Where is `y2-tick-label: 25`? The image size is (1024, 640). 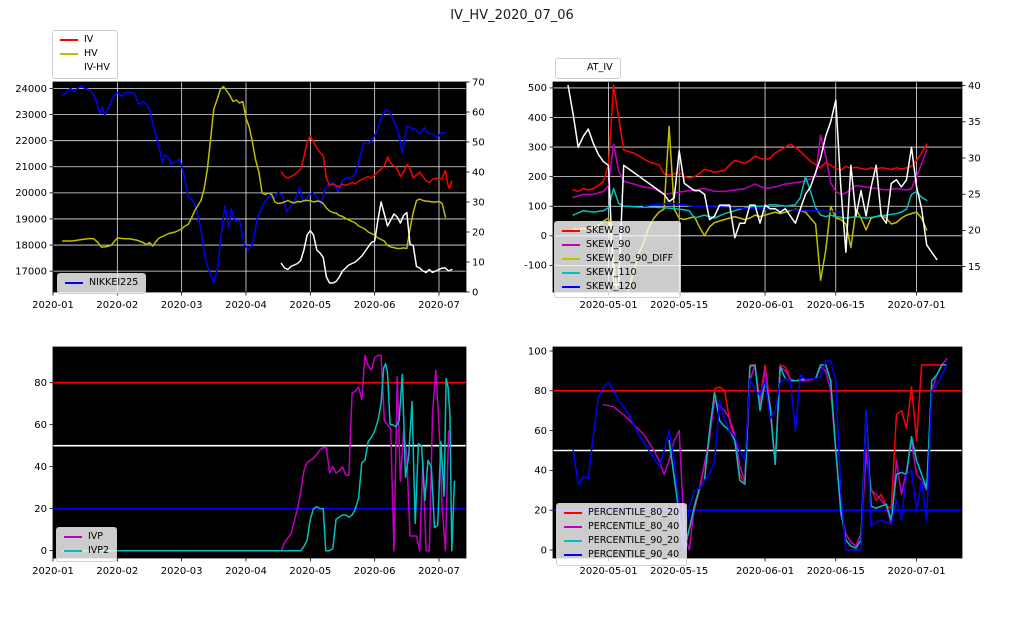 y2-tick-label: 25 is located at coordinates (974, 195).